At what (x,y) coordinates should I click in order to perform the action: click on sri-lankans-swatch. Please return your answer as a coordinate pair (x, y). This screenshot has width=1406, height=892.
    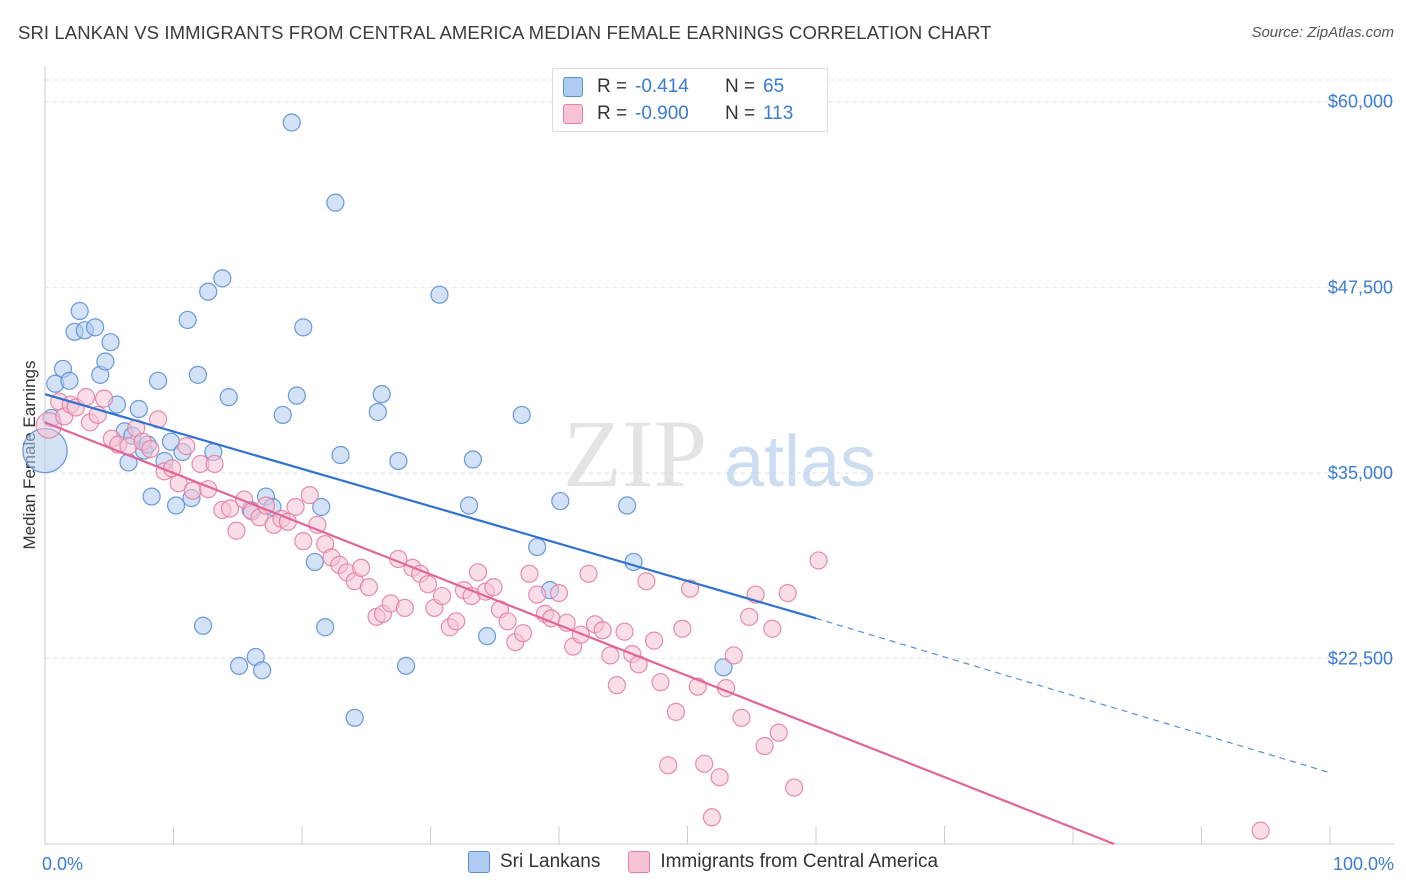
    Looking at the image, I should click on (478, 862).